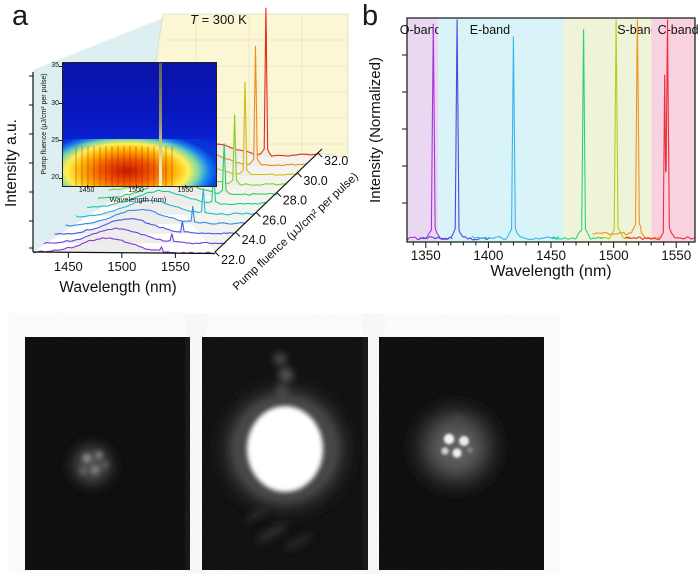 The image size is (700, 574). Describe the element at coordinates (139, 124) in the screenshot. I see `heatmap-canvas` at that location.